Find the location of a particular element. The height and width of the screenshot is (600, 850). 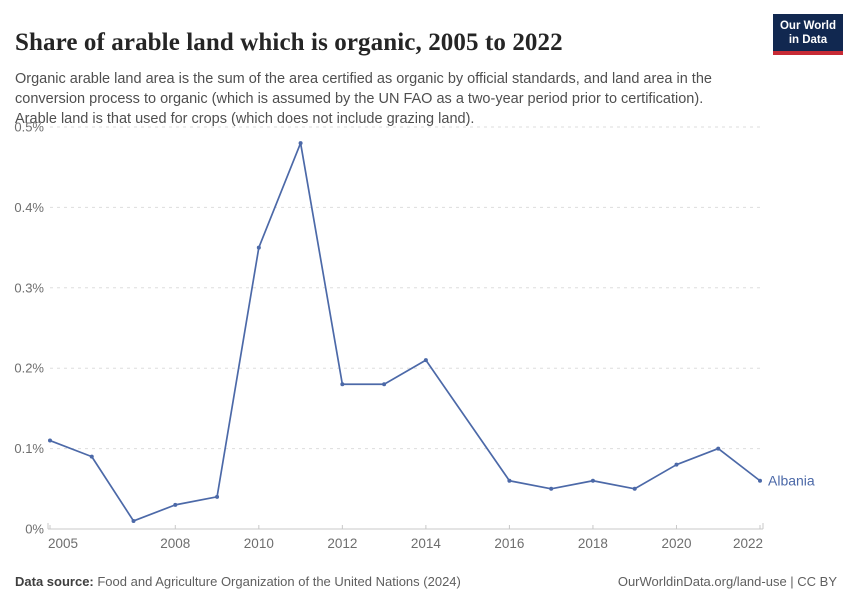

y-tick-label: 0.2% is located at coordinates (29, 368).